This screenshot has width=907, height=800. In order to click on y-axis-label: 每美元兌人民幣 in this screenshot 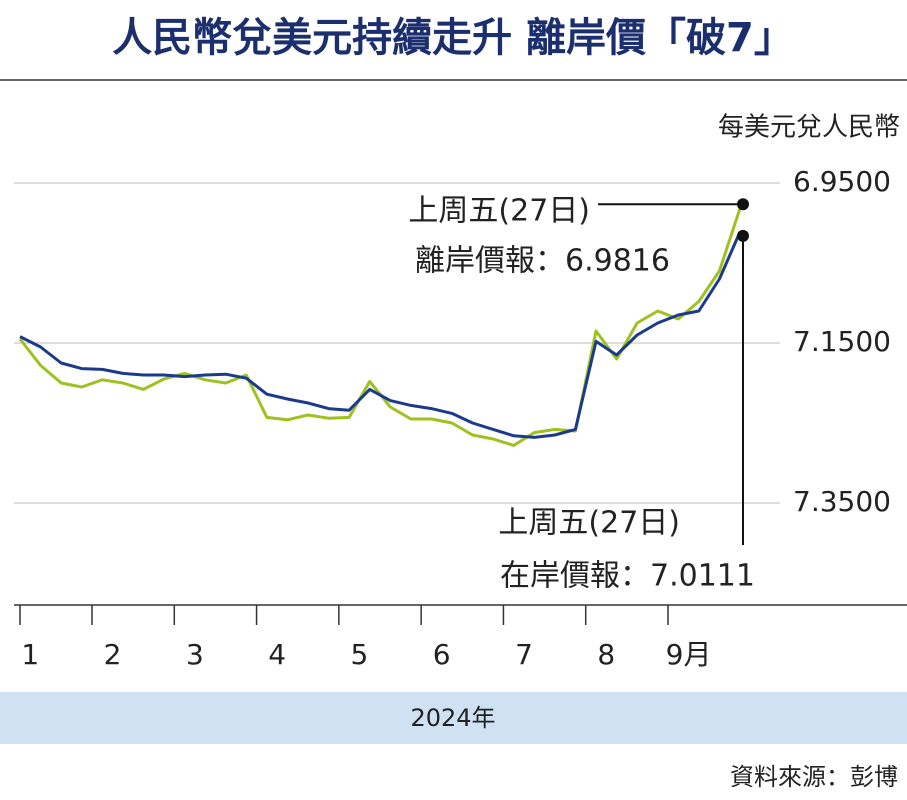, I will do `click(809, 128)`.